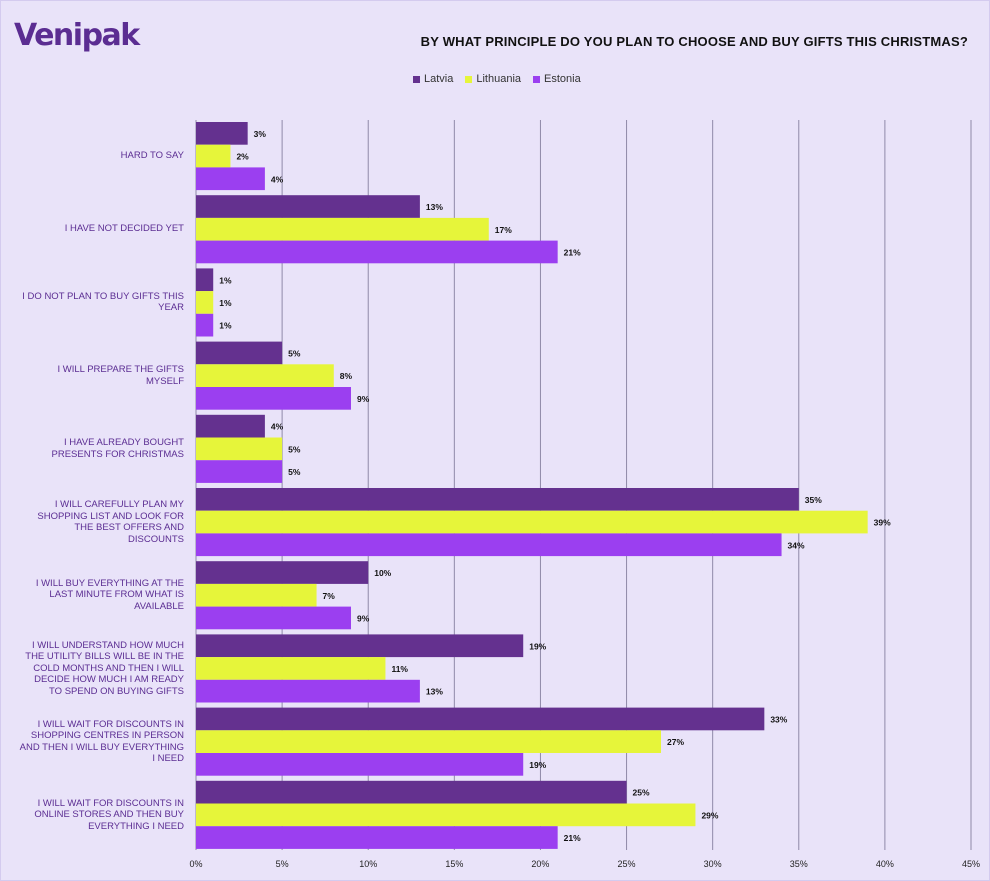 The image size is (990, 881). What do you see at coordinates (796, 545) in the screenshot?
I see `data-label: 34%` at bounding box center [796, 545].